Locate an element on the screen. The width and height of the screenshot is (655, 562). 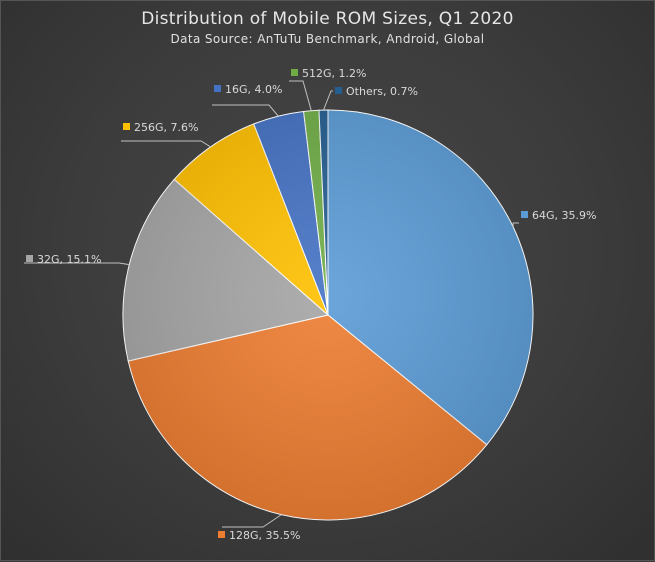
data-label-128g: 128G, 35.5% is located at coordinates (264, 535).